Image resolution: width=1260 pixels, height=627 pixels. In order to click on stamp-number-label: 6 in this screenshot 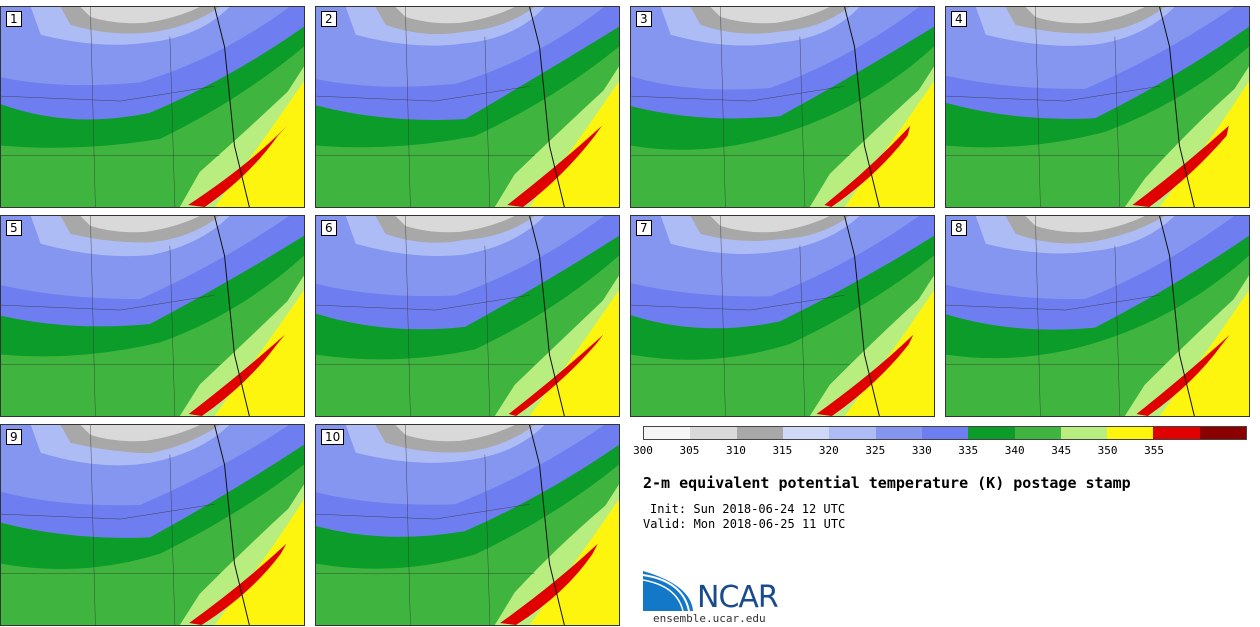, I will do `click(329, 228)`.